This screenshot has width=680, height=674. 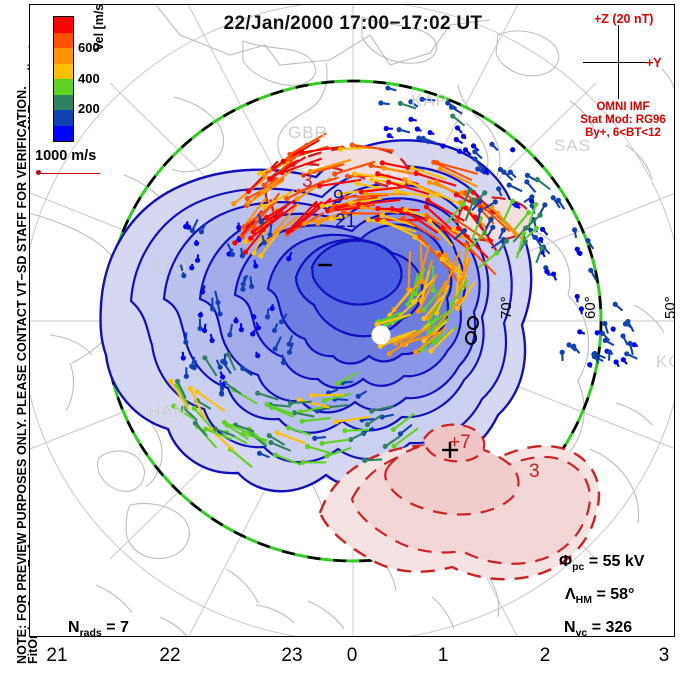 What do you see at coordinates (74, 627) in the screenshot?
I see `nrads-symbol: N` at bounding box center [74, 627].